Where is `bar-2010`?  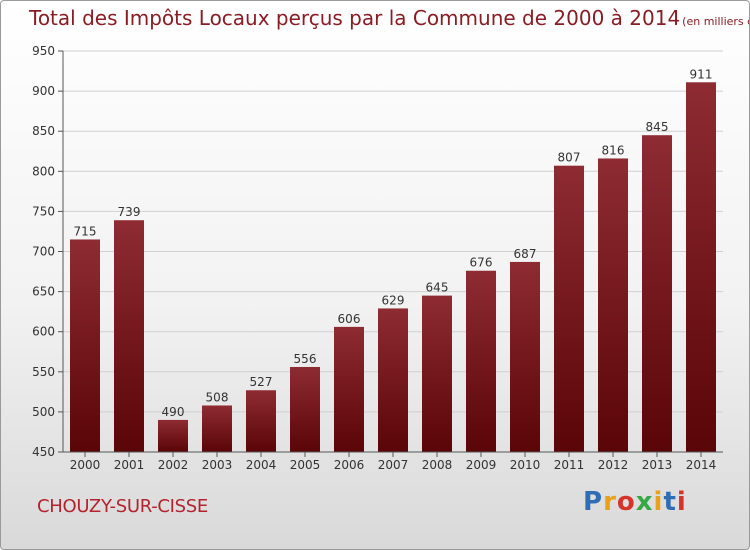
bar-2010 is located at coordinates (525, 356).